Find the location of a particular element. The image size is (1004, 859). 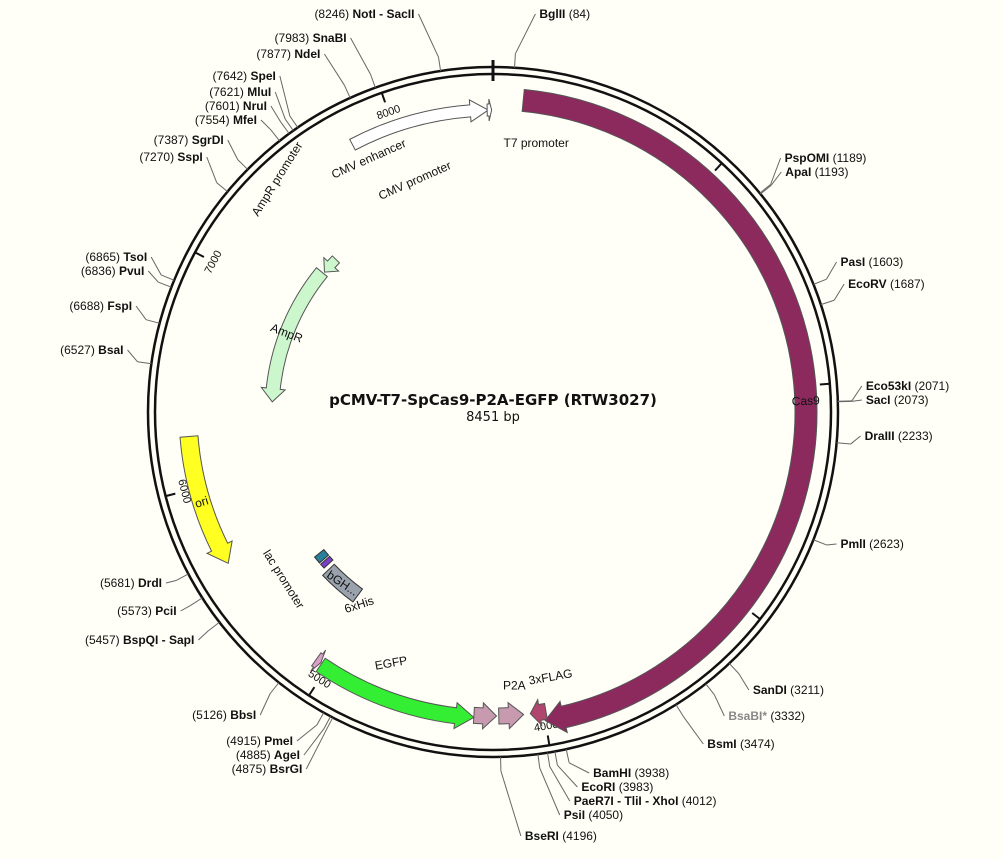

site-position: (7983) is located at coordinates (292, 38).